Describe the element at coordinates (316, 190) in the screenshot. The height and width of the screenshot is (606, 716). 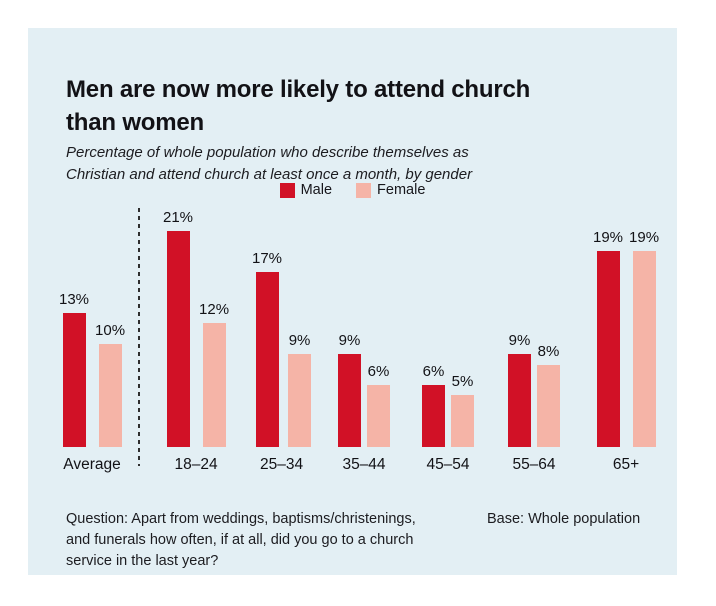
I see `legend-label: Male` at that location.